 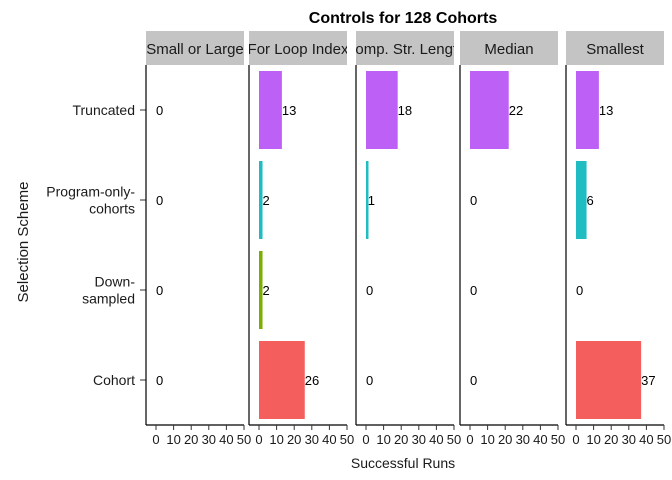 What do you see at coordinates (108, 290) in the screenshot?
I see `category-label: Down-sampled` at bounding box center [108, 290].